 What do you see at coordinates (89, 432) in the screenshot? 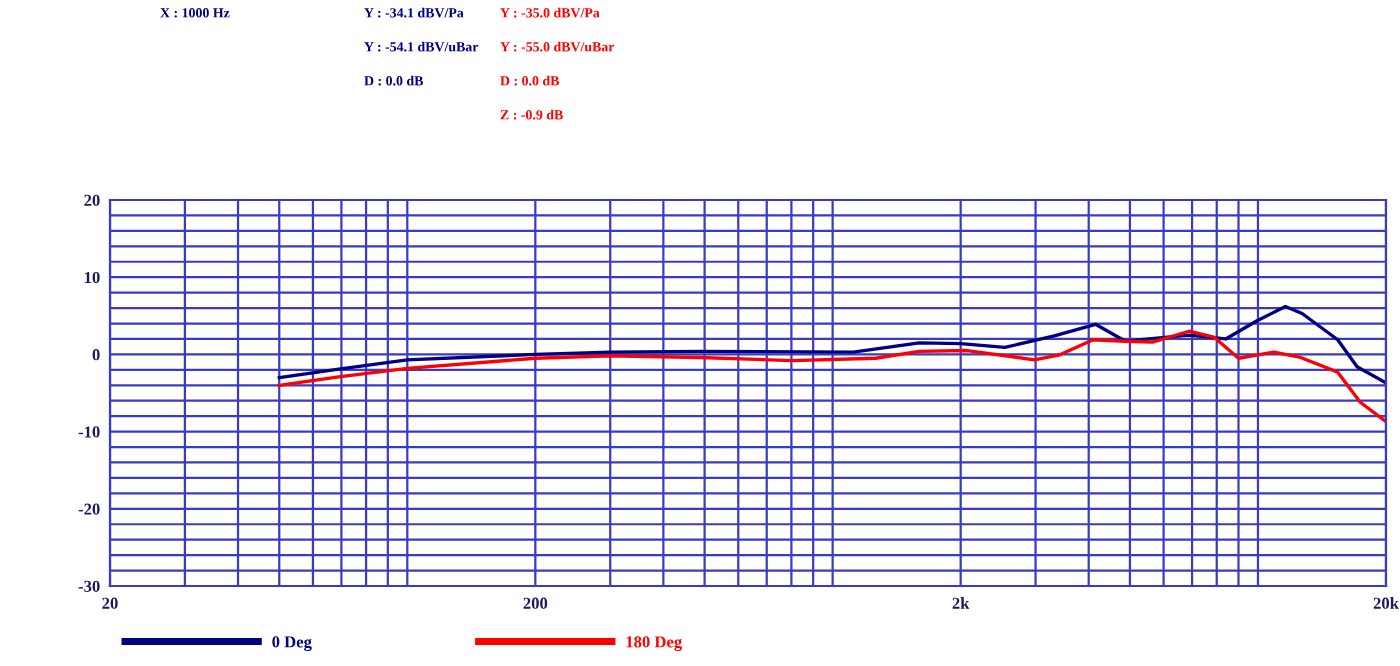
I see `y-tick-label: -10` at bounding box center [89, 432].